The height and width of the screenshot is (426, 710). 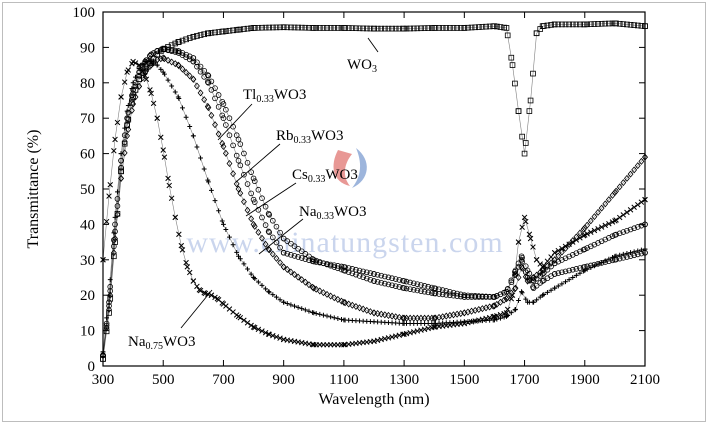 What do you see at coordinates (87, 155) in the screenshot?
I see `y-tick-label: 60` at bounding box center [87, 155].